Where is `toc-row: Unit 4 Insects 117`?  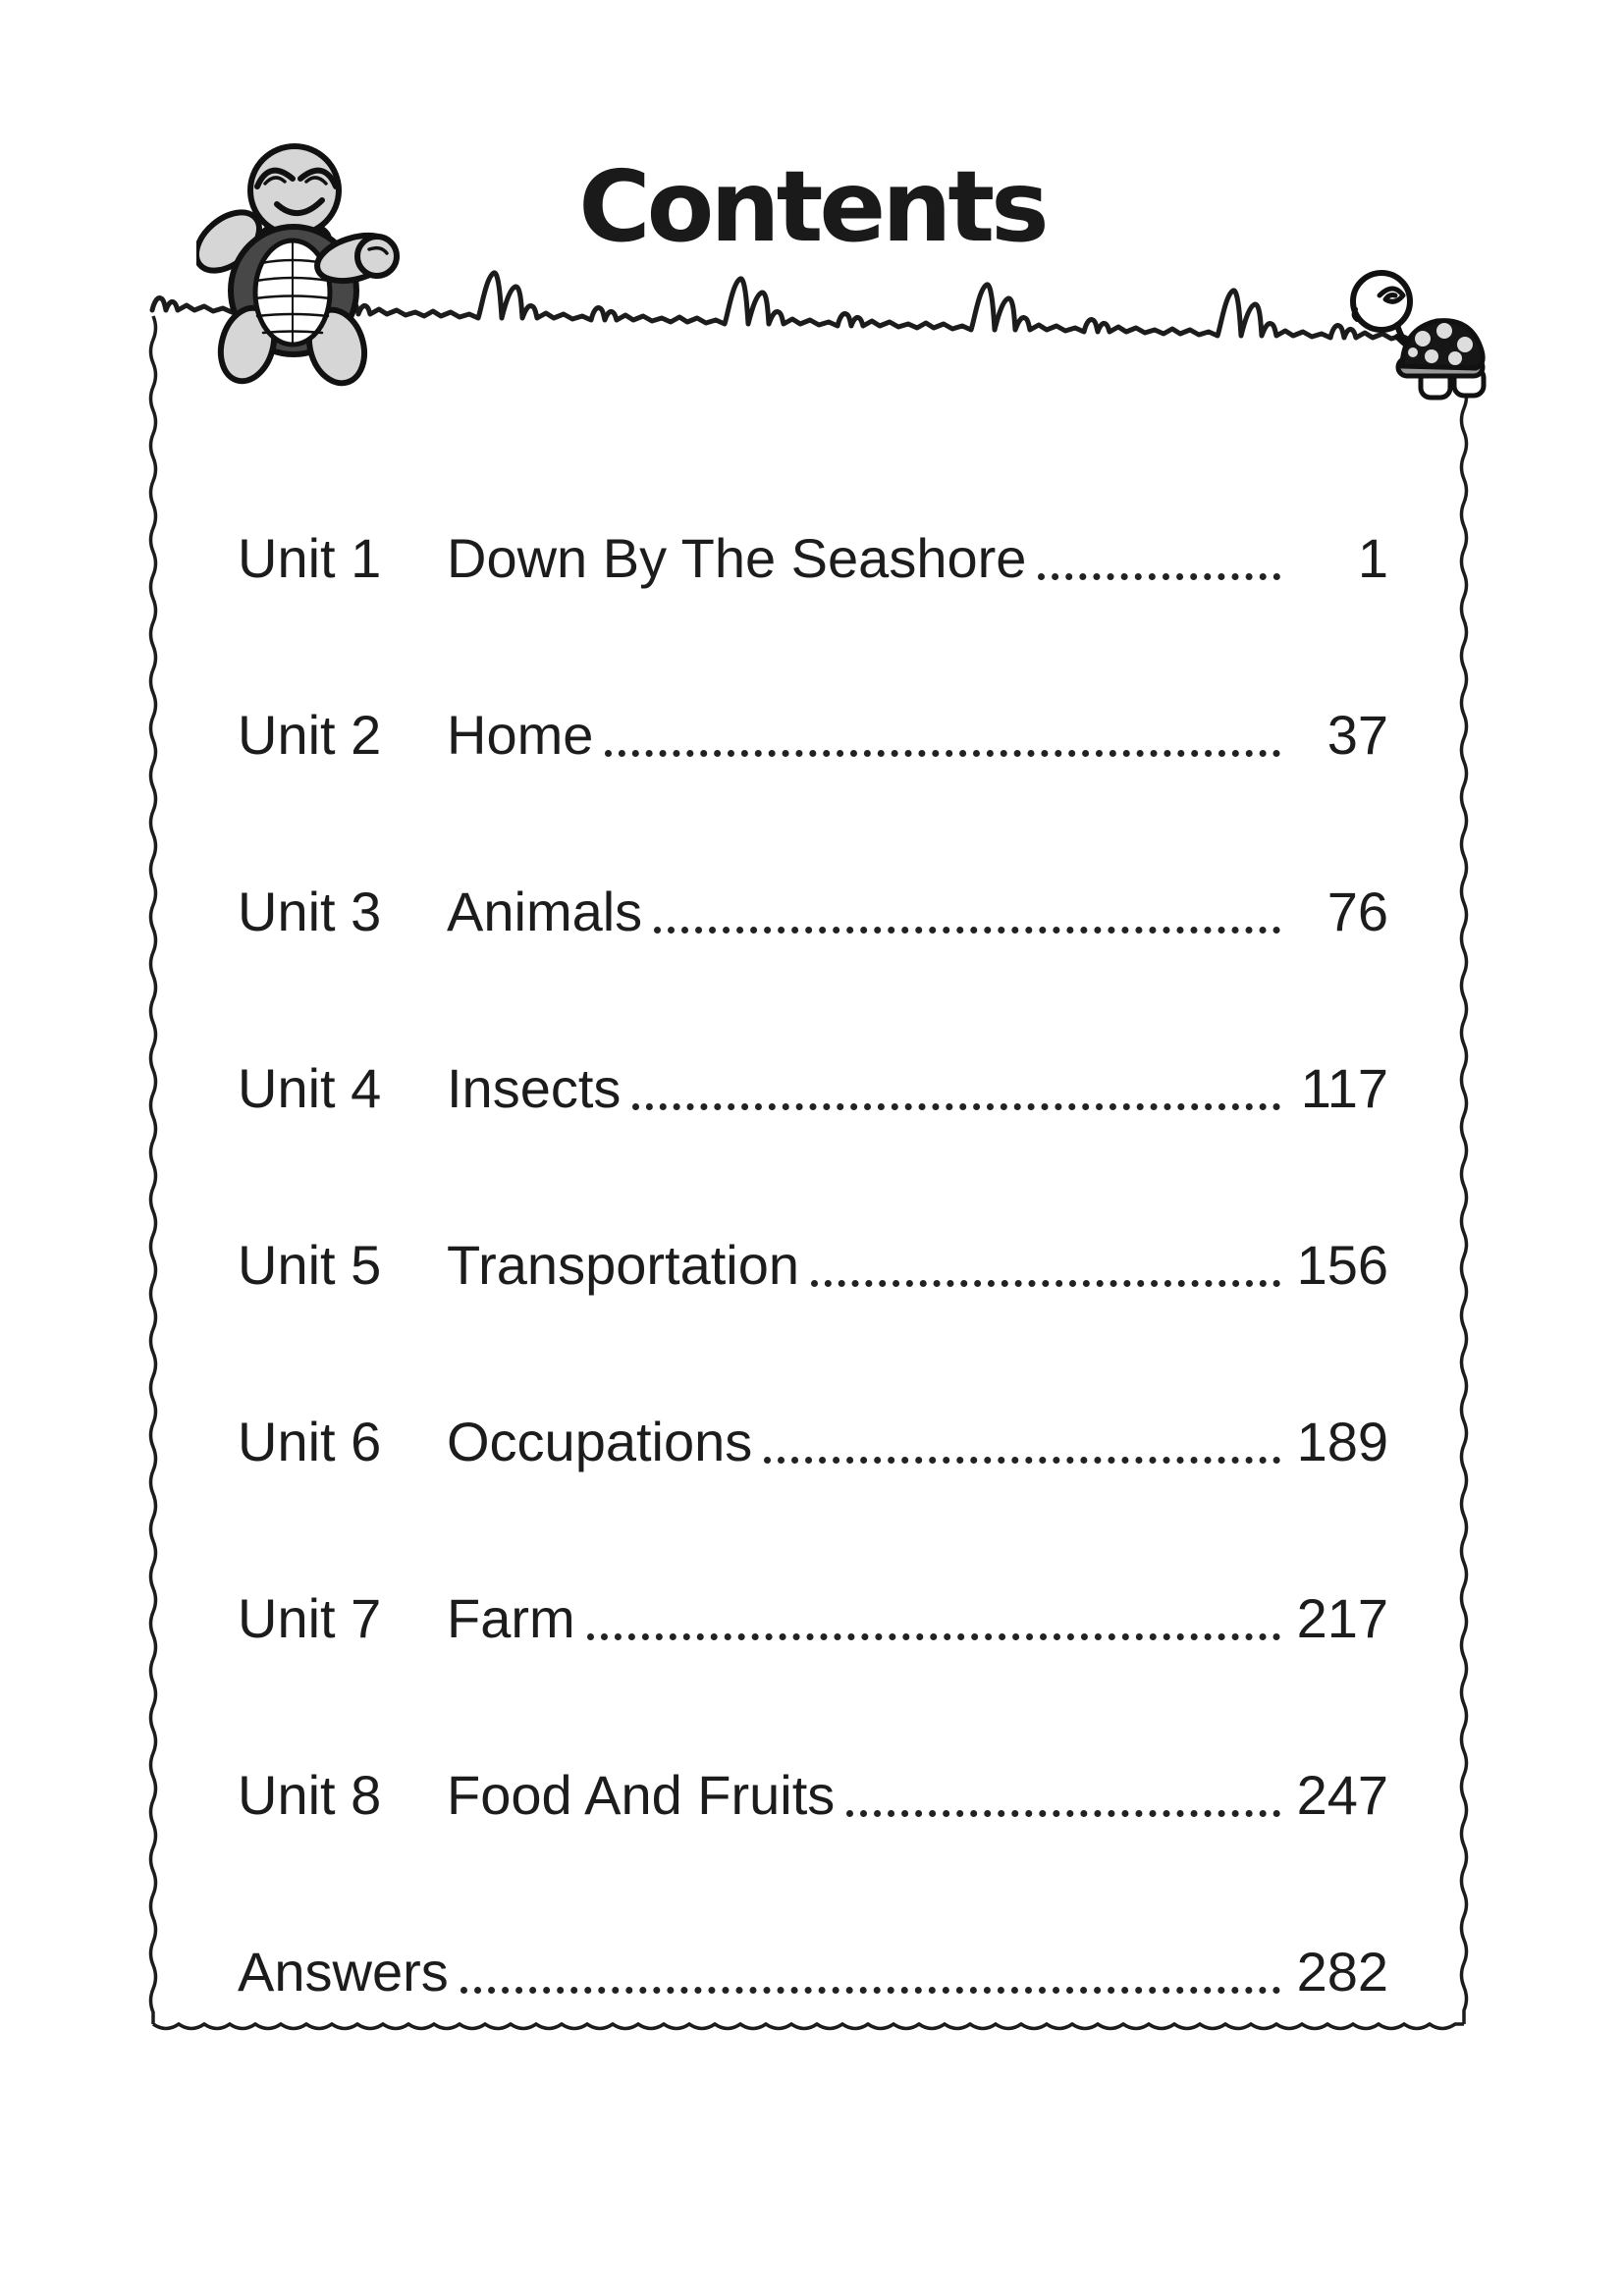
toc-row: Unit 4 Insects 117 is located at coordinates (813, 1087).